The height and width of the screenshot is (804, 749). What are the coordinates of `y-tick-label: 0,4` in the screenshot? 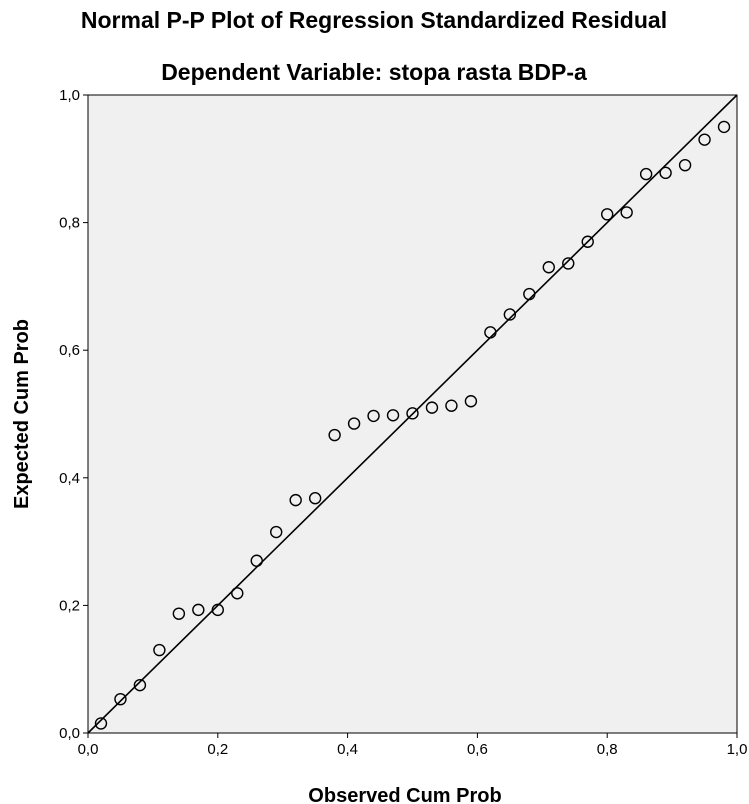 It's located at (69, 478).